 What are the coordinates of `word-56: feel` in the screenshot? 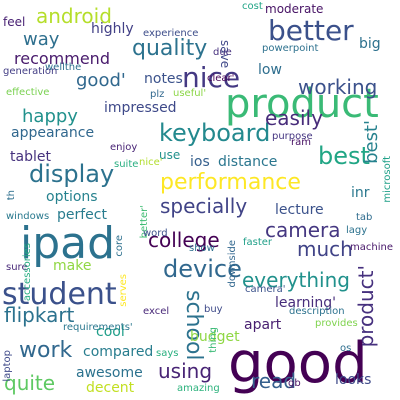 It's located at (14, 22).